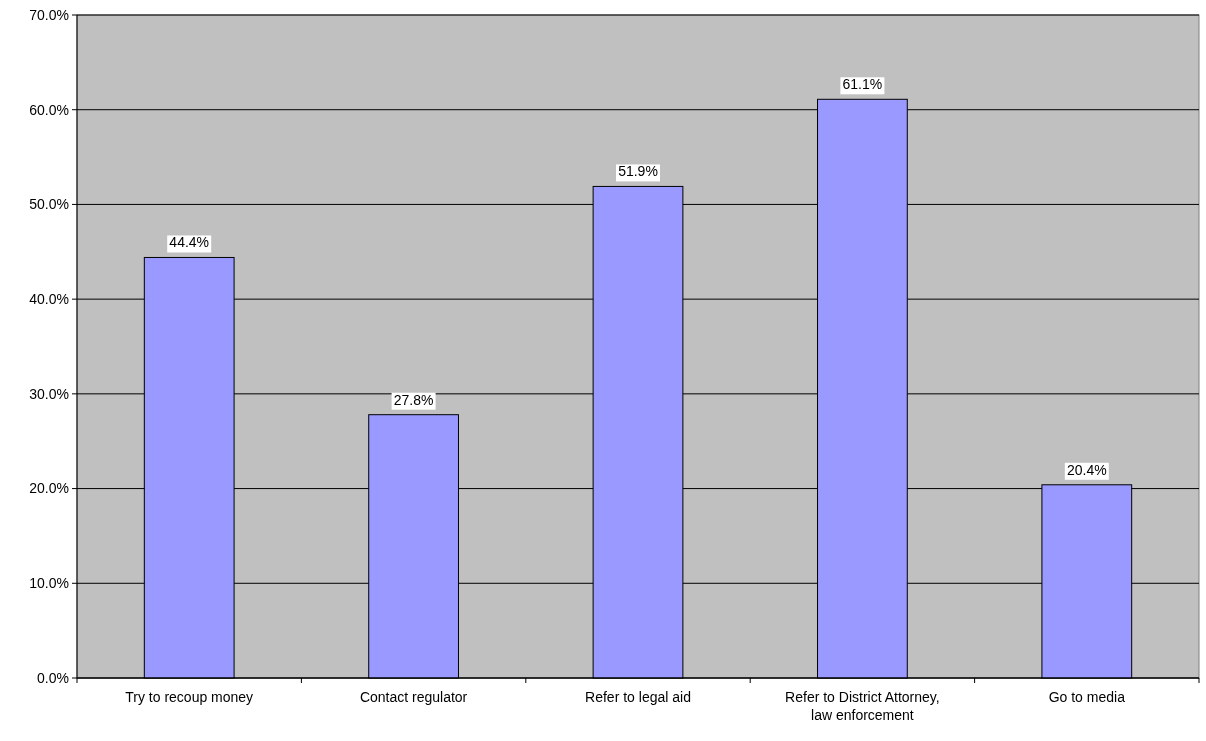  I want to click on x-tick-label: Go to media, so click(1087, 697).